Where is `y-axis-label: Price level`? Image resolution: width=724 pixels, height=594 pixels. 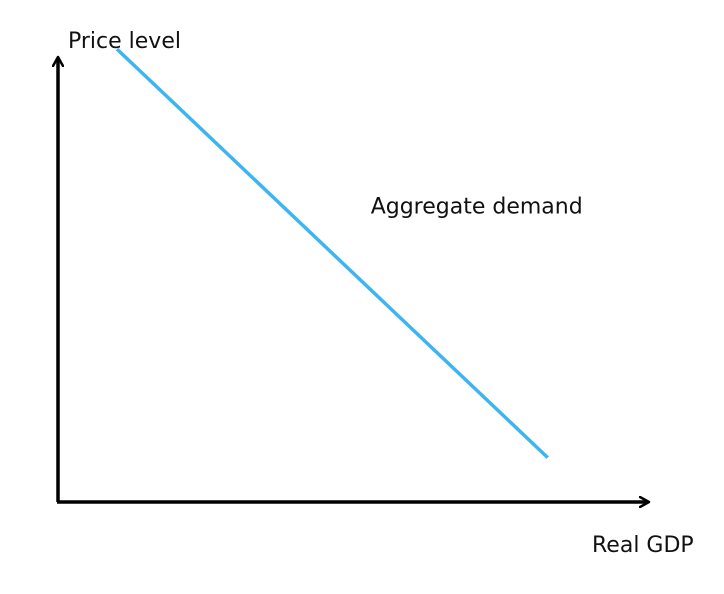 y-axis-label: Price level is located at coordinates (124, 41).